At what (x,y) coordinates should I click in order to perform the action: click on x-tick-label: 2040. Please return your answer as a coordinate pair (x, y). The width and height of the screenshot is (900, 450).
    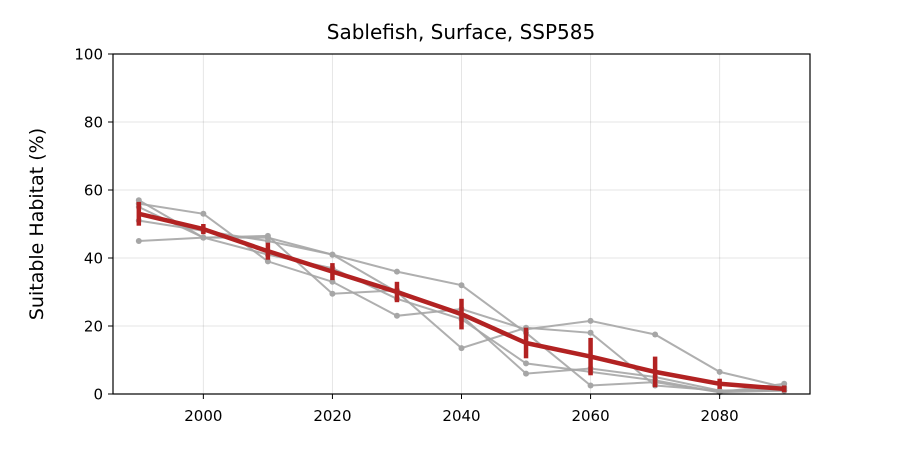
    Looking at the image, I should click on (461, 416).